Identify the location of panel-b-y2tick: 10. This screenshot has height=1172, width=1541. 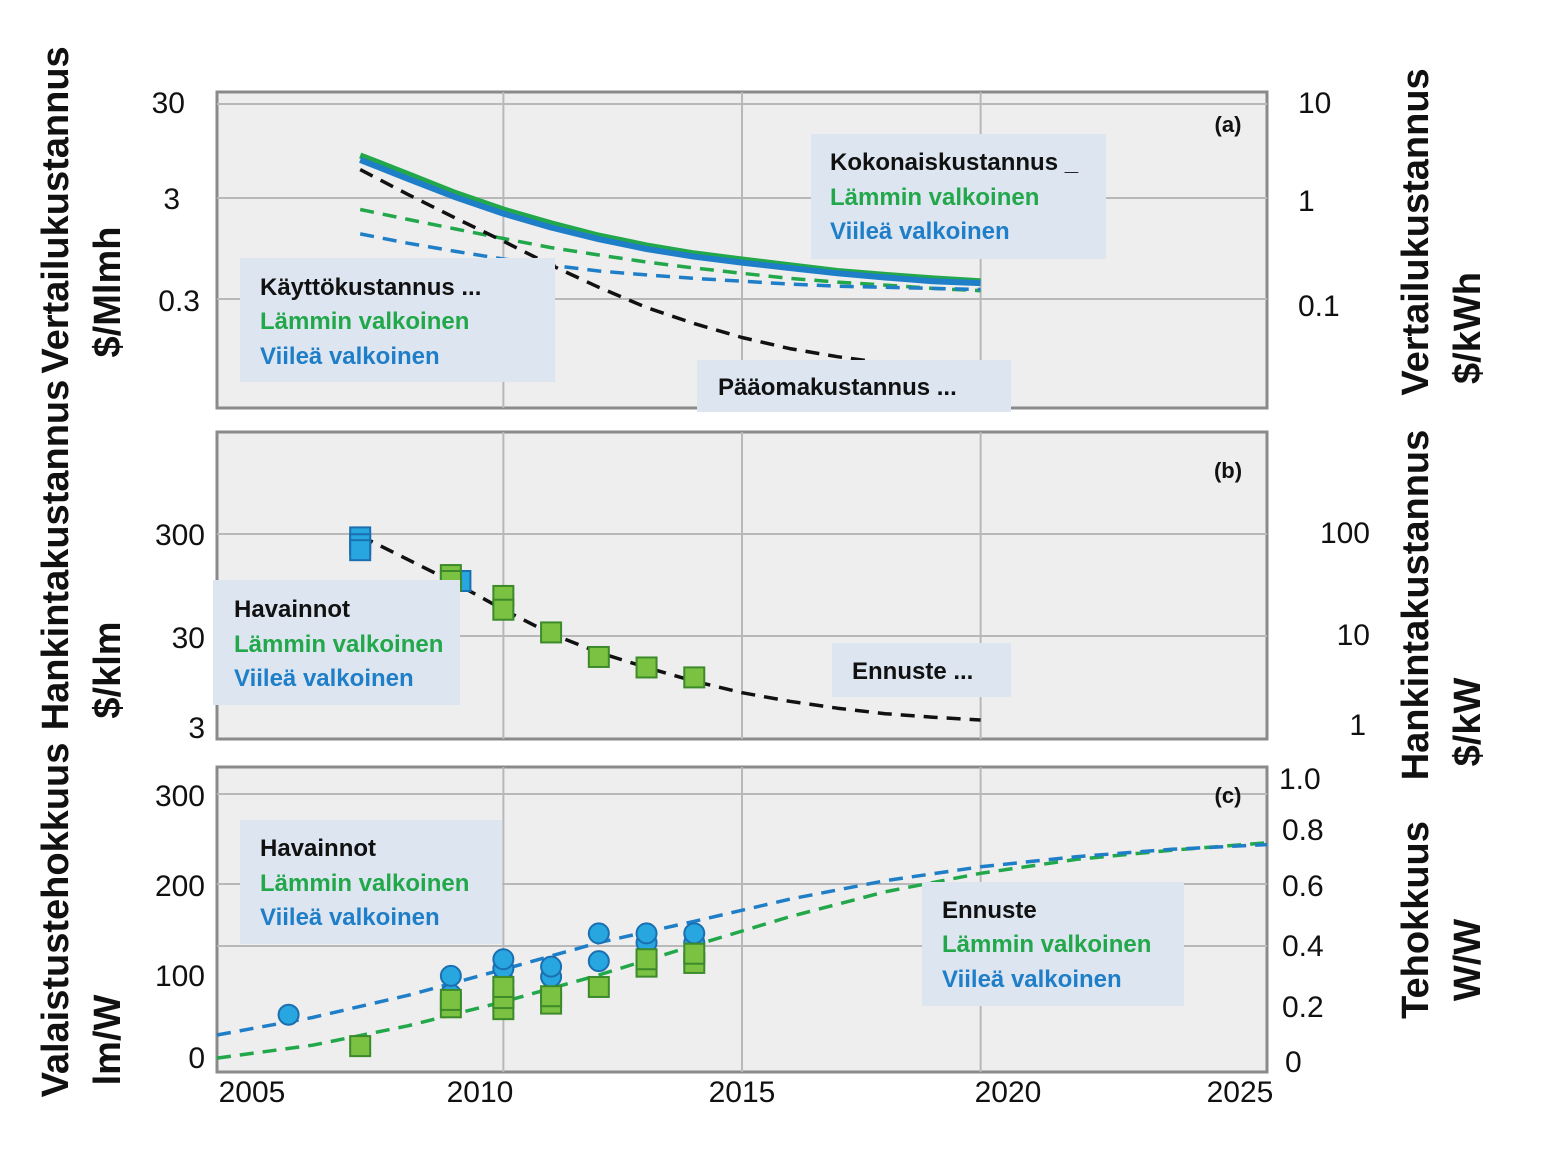
(1353, 635).